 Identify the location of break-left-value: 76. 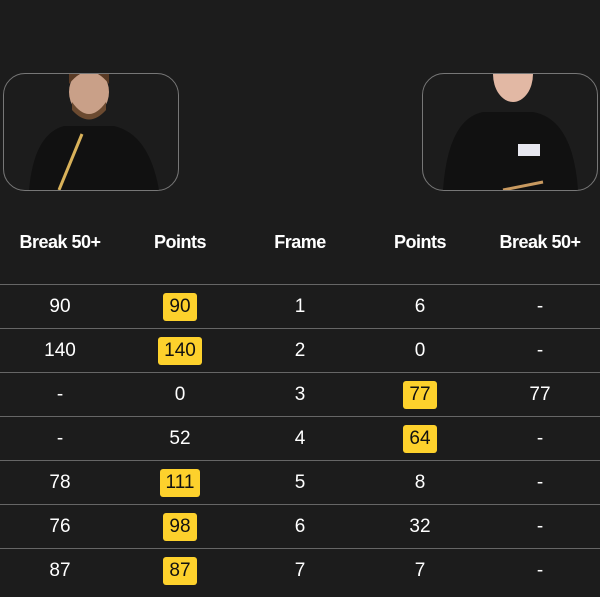
(60, 526).